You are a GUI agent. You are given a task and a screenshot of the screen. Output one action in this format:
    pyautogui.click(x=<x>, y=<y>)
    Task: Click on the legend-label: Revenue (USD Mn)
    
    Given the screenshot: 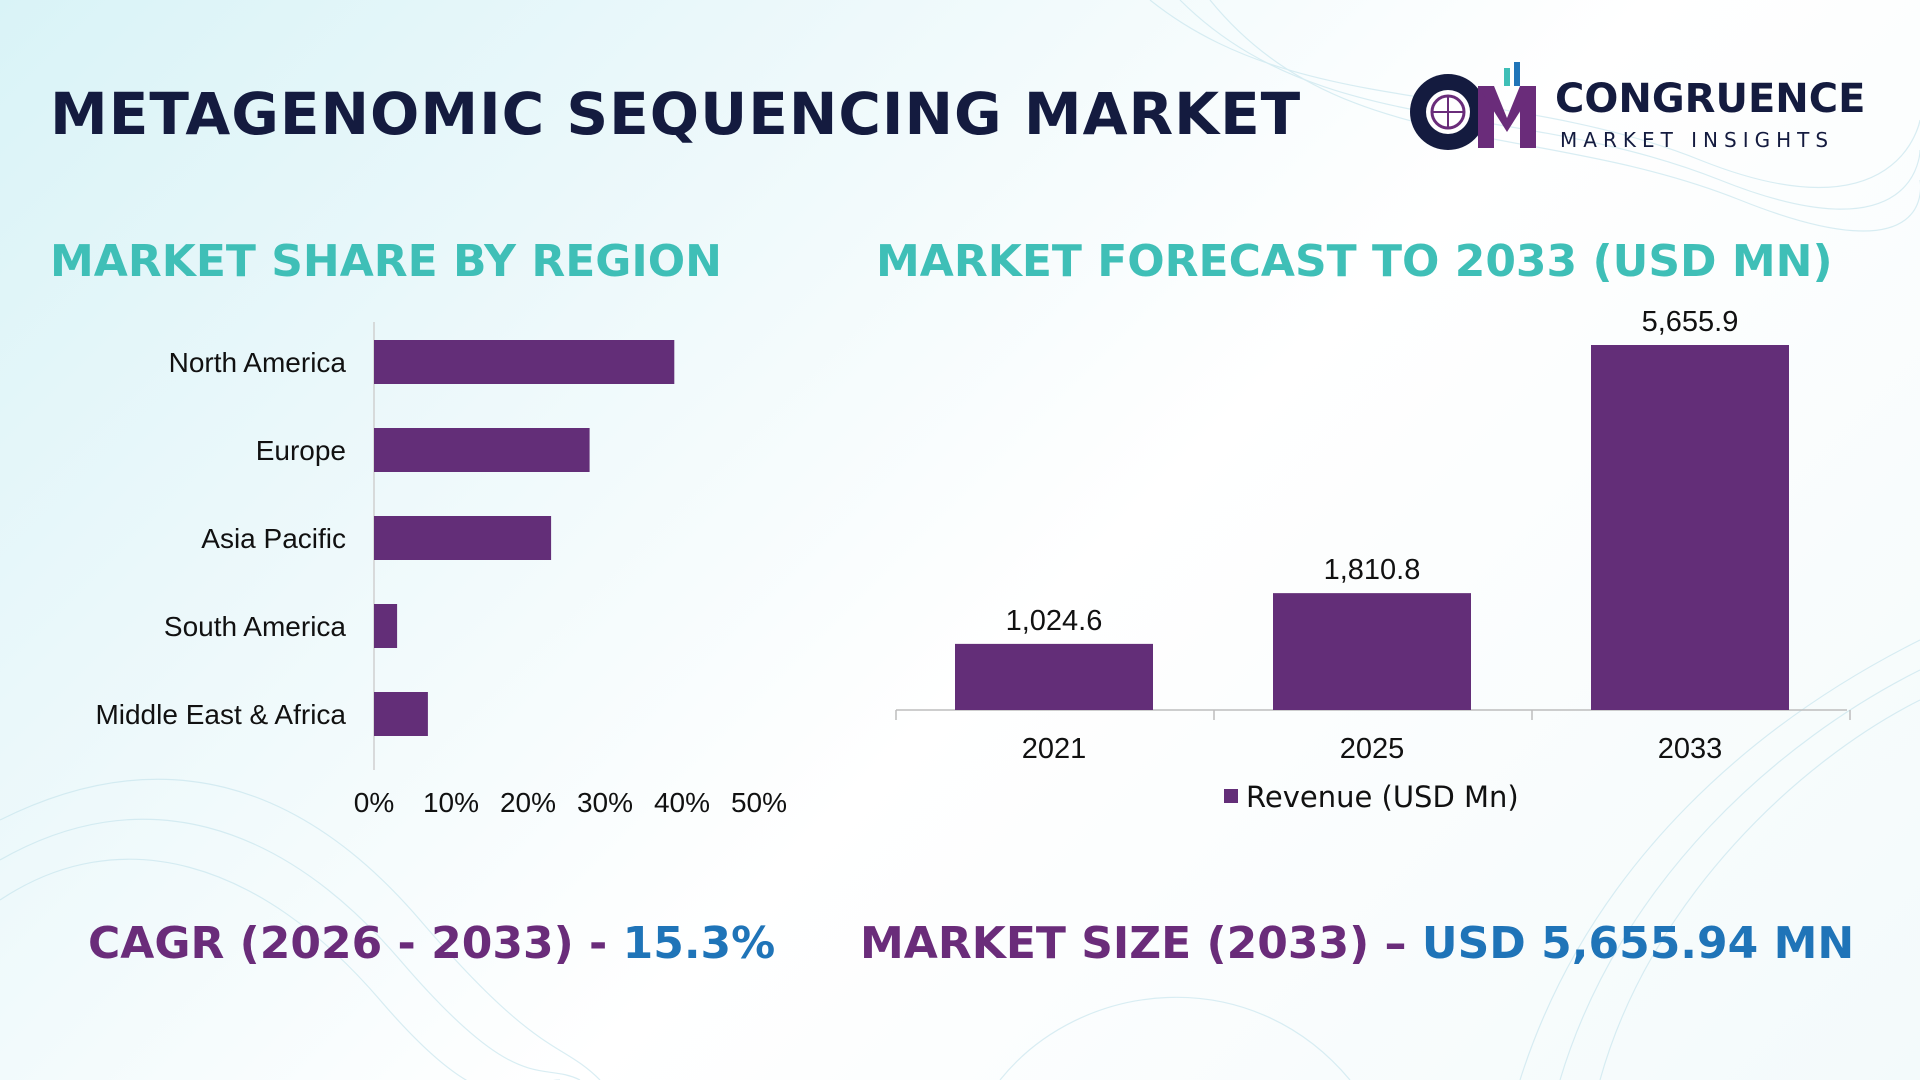 What is the action you would take?
    pyautogui.click(x=1382, y=797)
    